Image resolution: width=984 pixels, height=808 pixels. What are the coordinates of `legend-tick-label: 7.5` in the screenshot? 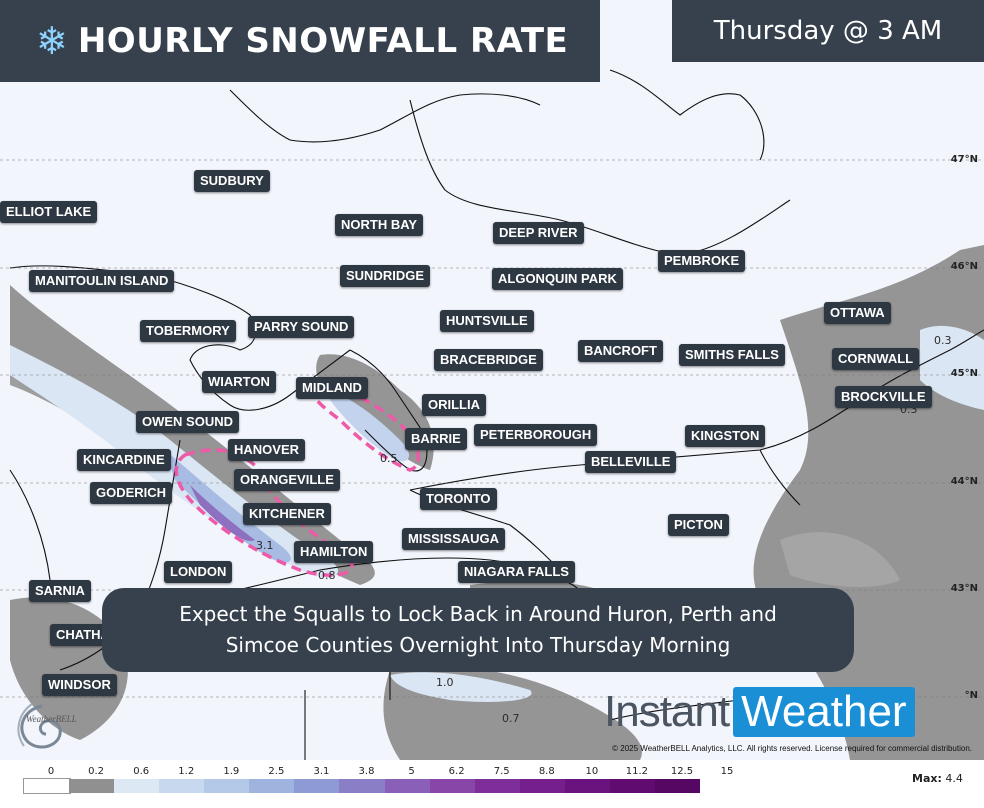 It's located at (501, 771).